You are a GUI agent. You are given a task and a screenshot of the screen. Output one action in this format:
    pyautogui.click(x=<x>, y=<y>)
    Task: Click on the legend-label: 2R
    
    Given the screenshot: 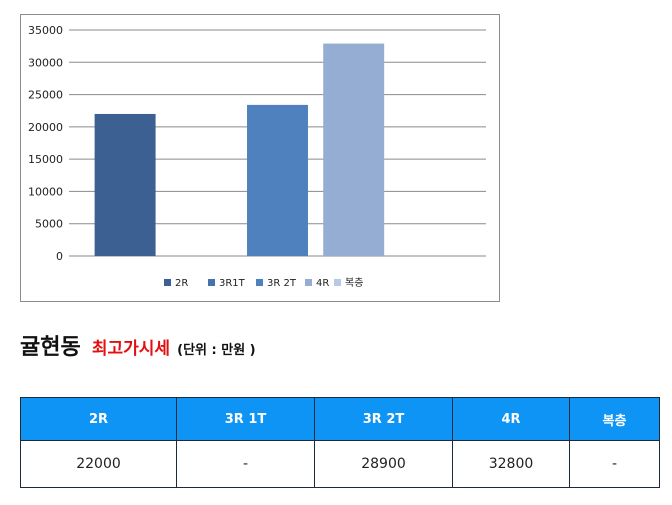 What is the action you would take?
    pyautogui.click(x=181, y=283)
    